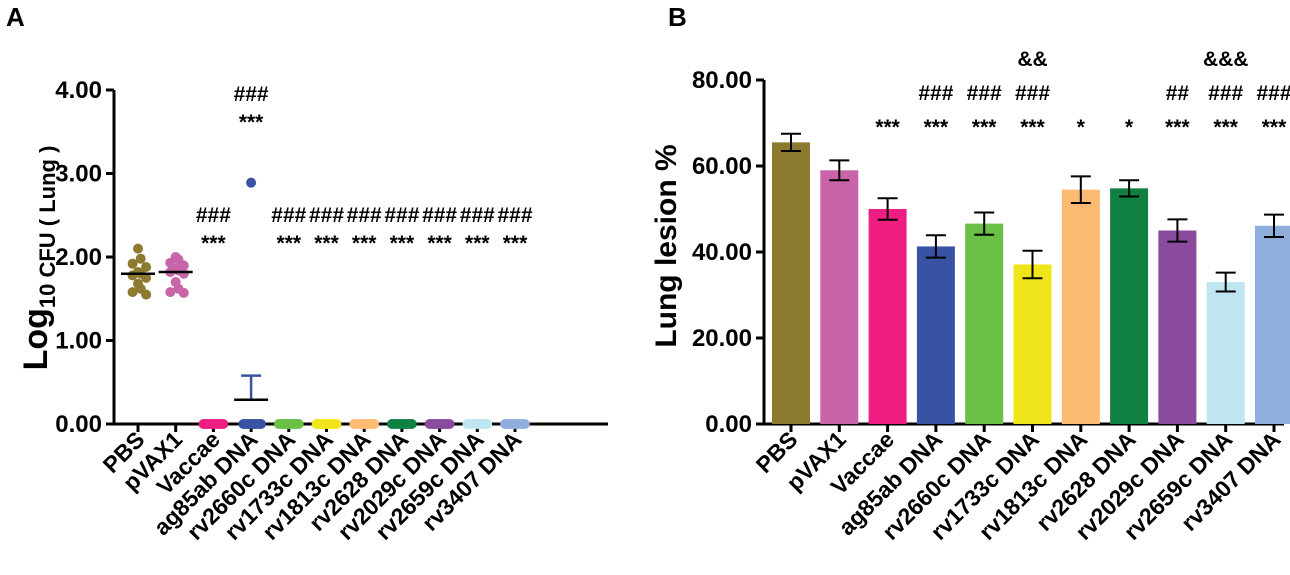 Image resolution: width=1290 pixels, height=575 pixels. What do you see at coordinates (47, 227) in the screenshot?
I see `panel-a-y-axis-label-sub: 10 CFU ( Lung )` at bounding box center [47, 227].